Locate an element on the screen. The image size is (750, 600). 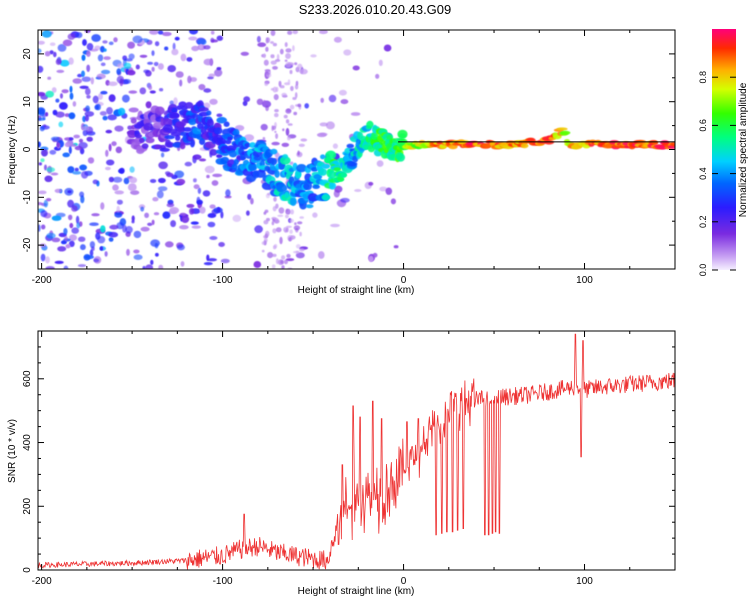
snr-x-label: Height of straight line (km) is located at coordinates (356, 591).